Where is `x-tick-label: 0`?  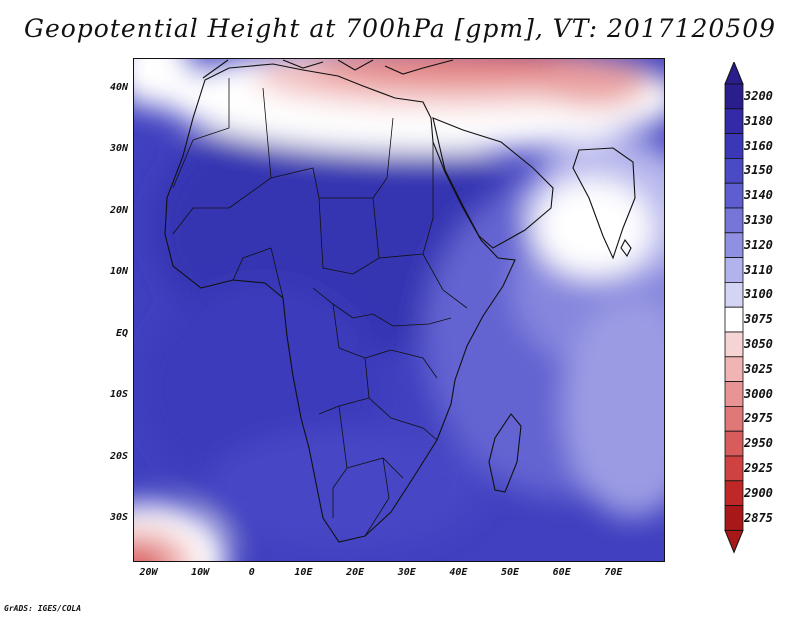
x-tick-label: 0 is located at coordinates (251, 572).